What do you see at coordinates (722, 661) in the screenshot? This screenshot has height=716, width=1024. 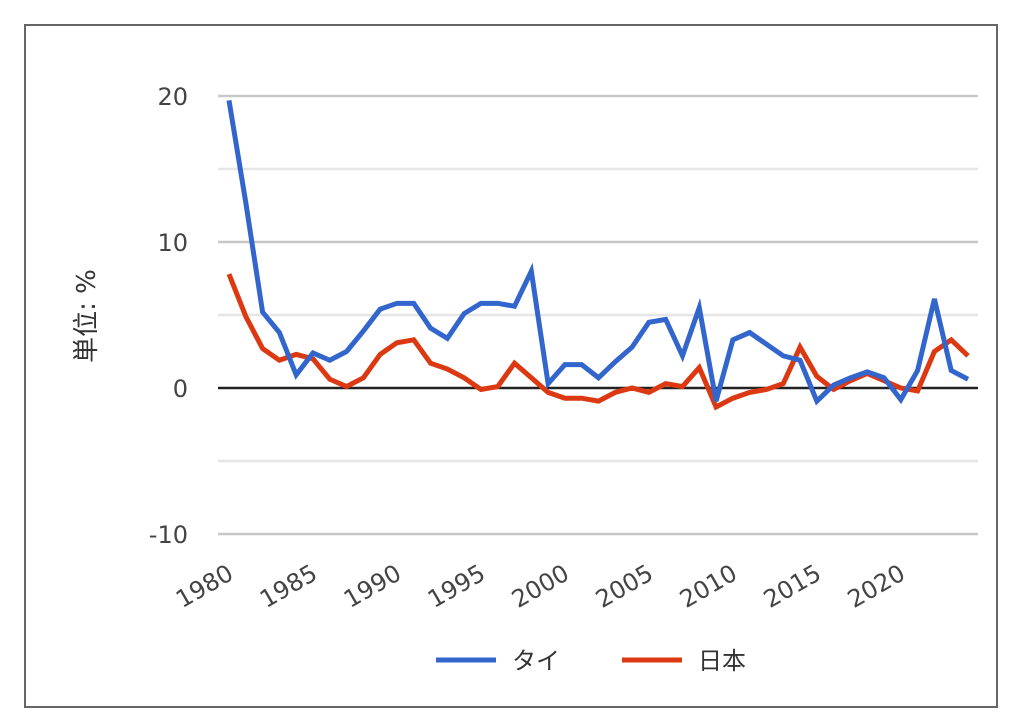 I see `legend-label-1: 日本` at bounding box center [722, 661].